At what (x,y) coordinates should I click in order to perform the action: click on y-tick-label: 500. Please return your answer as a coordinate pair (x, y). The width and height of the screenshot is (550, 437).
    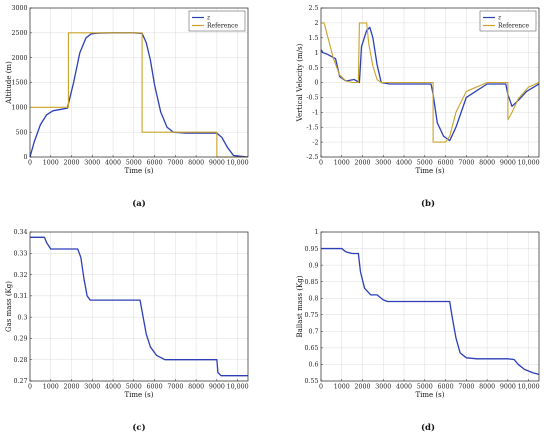
    Looking at the image, I should click on (21, 132).